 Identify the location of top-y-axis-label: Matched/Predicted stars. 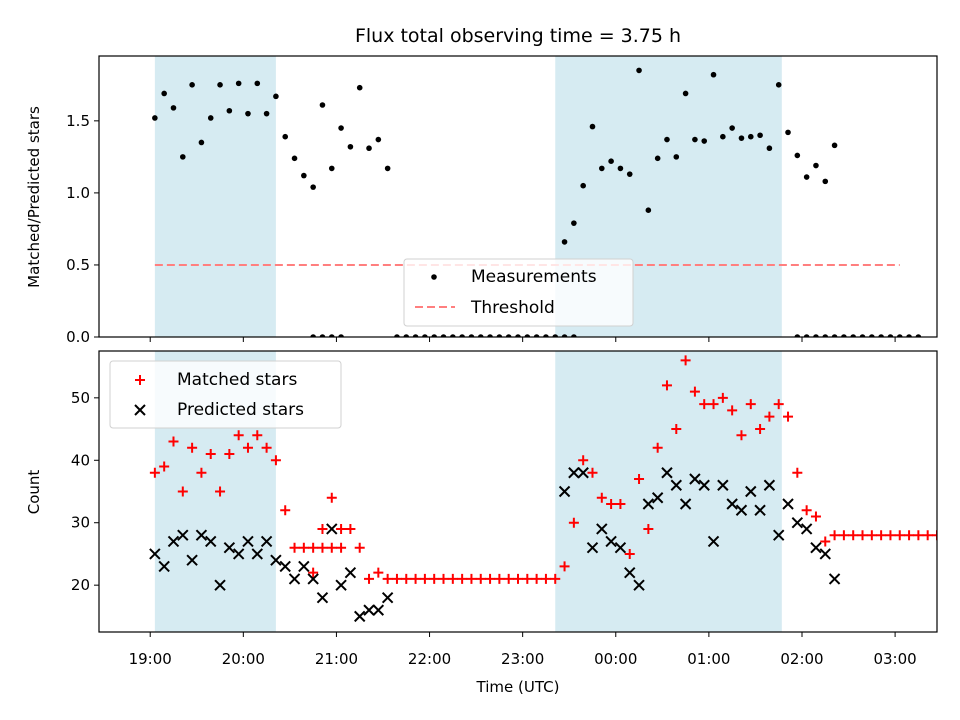
(34, 197).